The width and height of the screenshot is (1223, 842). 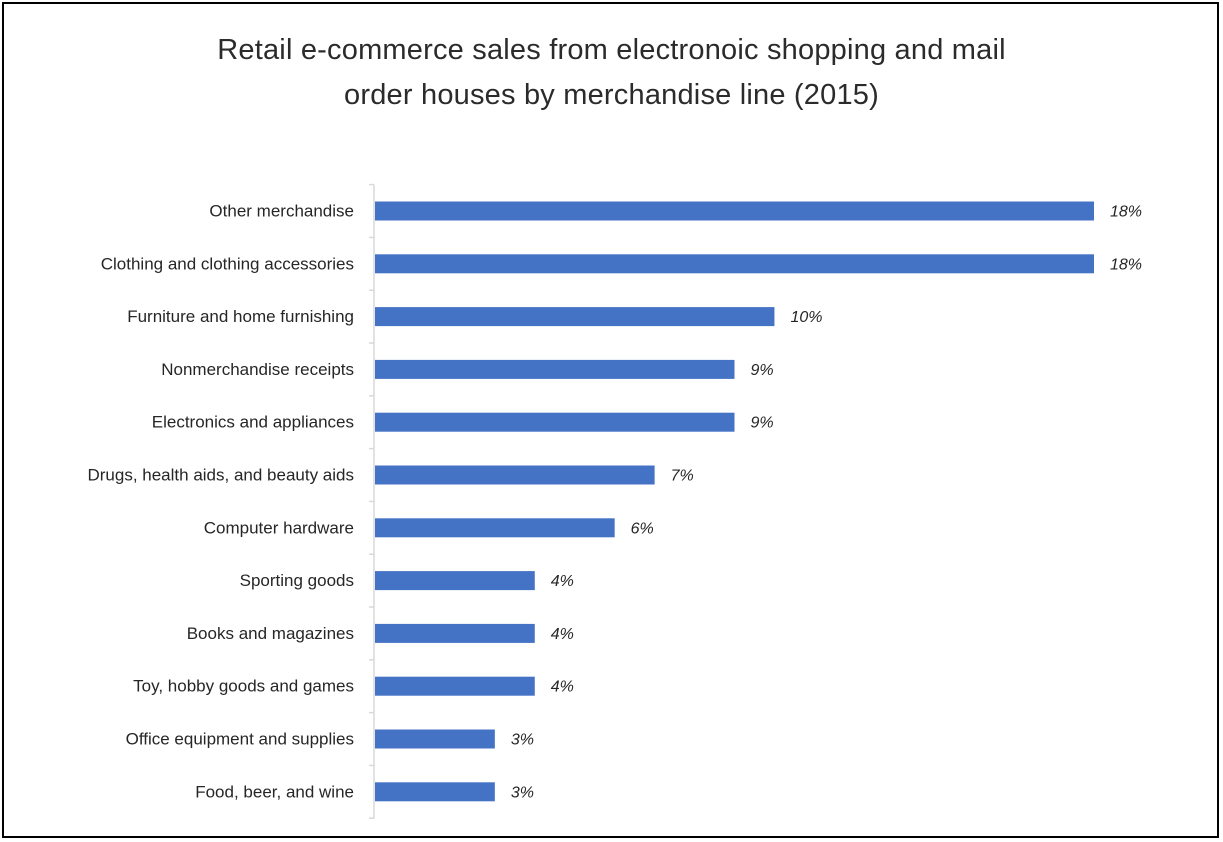 I want to click on category-label: Sporting goods, so click(x=297, y=580).